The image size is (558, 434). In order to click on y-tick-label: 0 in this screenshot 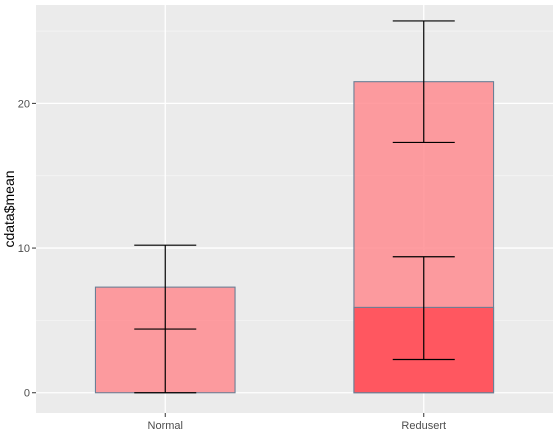, I will do `click(27, 394)`.